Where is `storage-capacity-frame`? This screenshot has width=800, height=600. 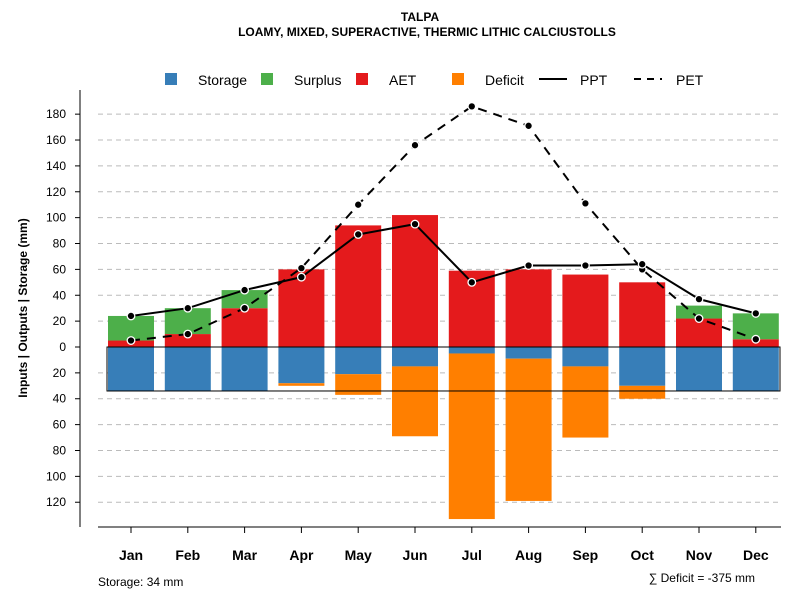
storage-capacity-frame is located at coordinates (443, 369).